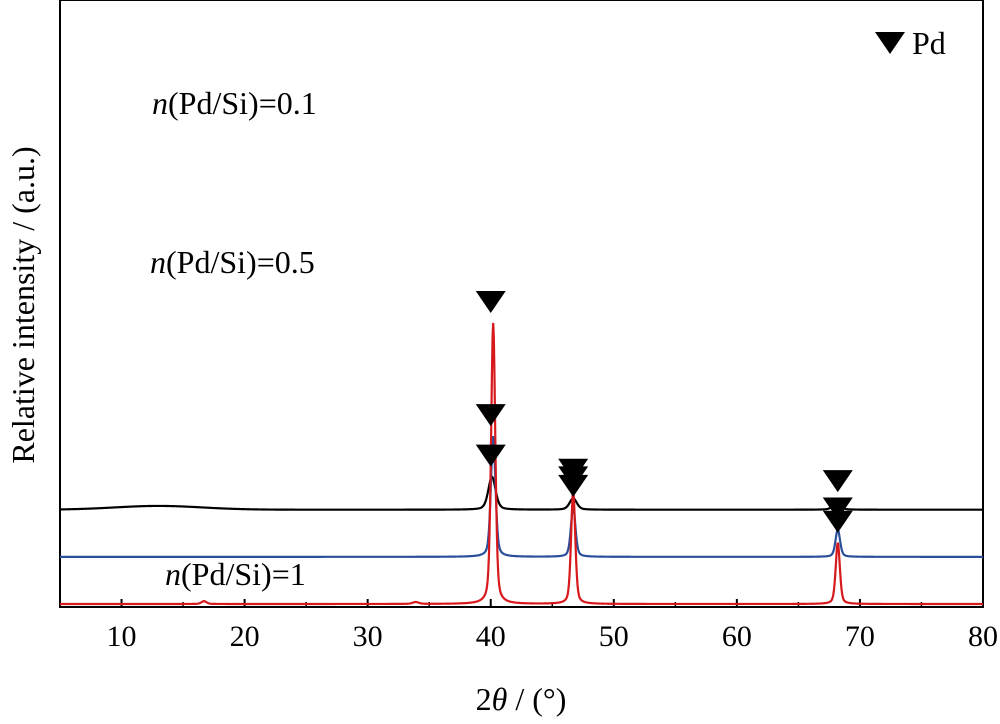  Describe the element at coordinates (245, 636) in the screenshot. I see `x-tick-label: 20` at that location.